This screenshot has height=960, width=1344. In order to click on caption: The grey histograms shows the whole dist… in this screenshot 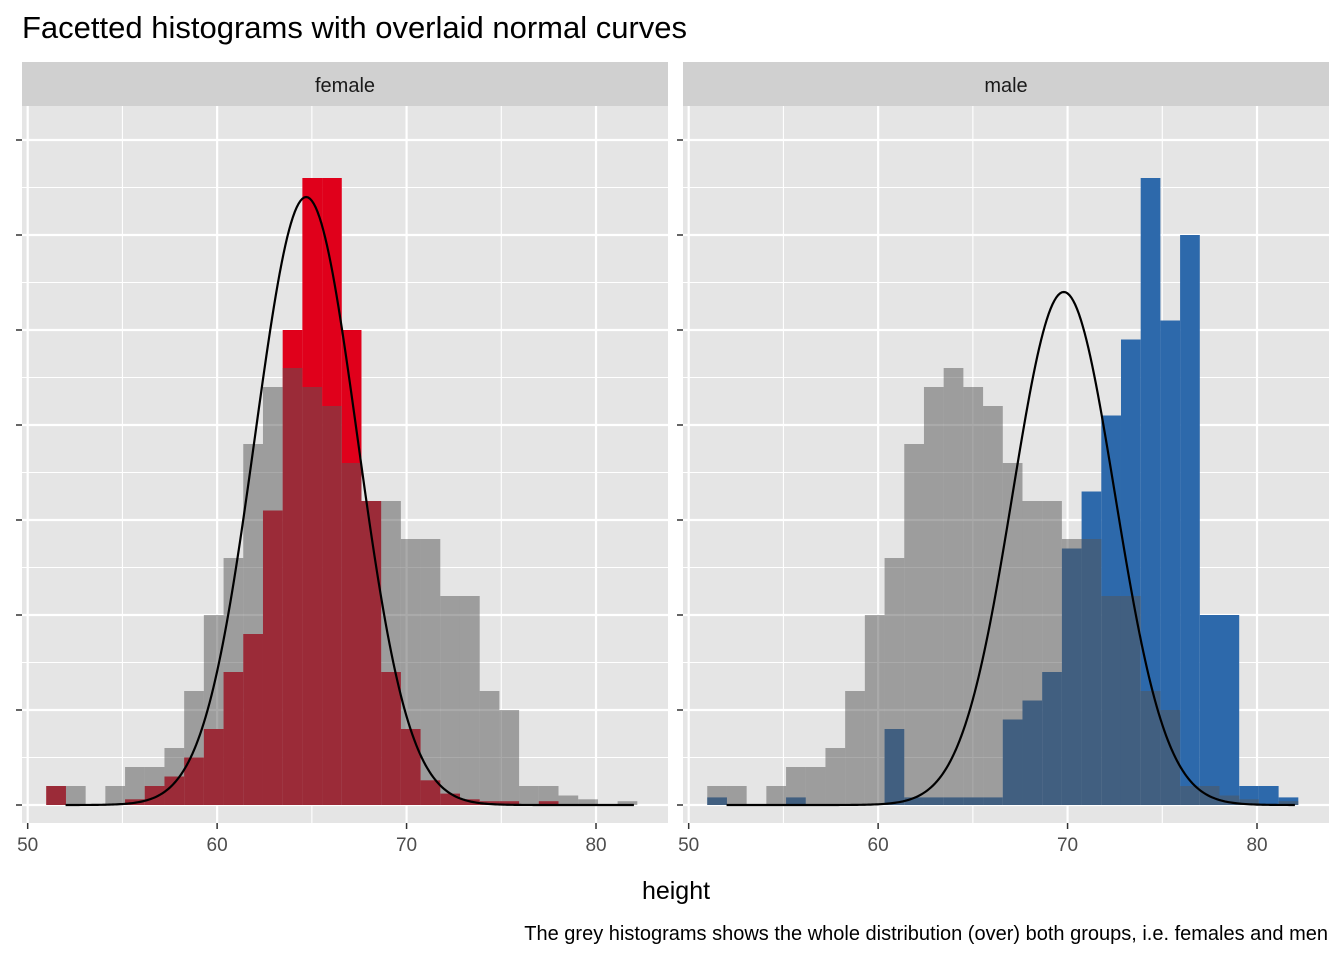, I will do `click(926, 934)`.